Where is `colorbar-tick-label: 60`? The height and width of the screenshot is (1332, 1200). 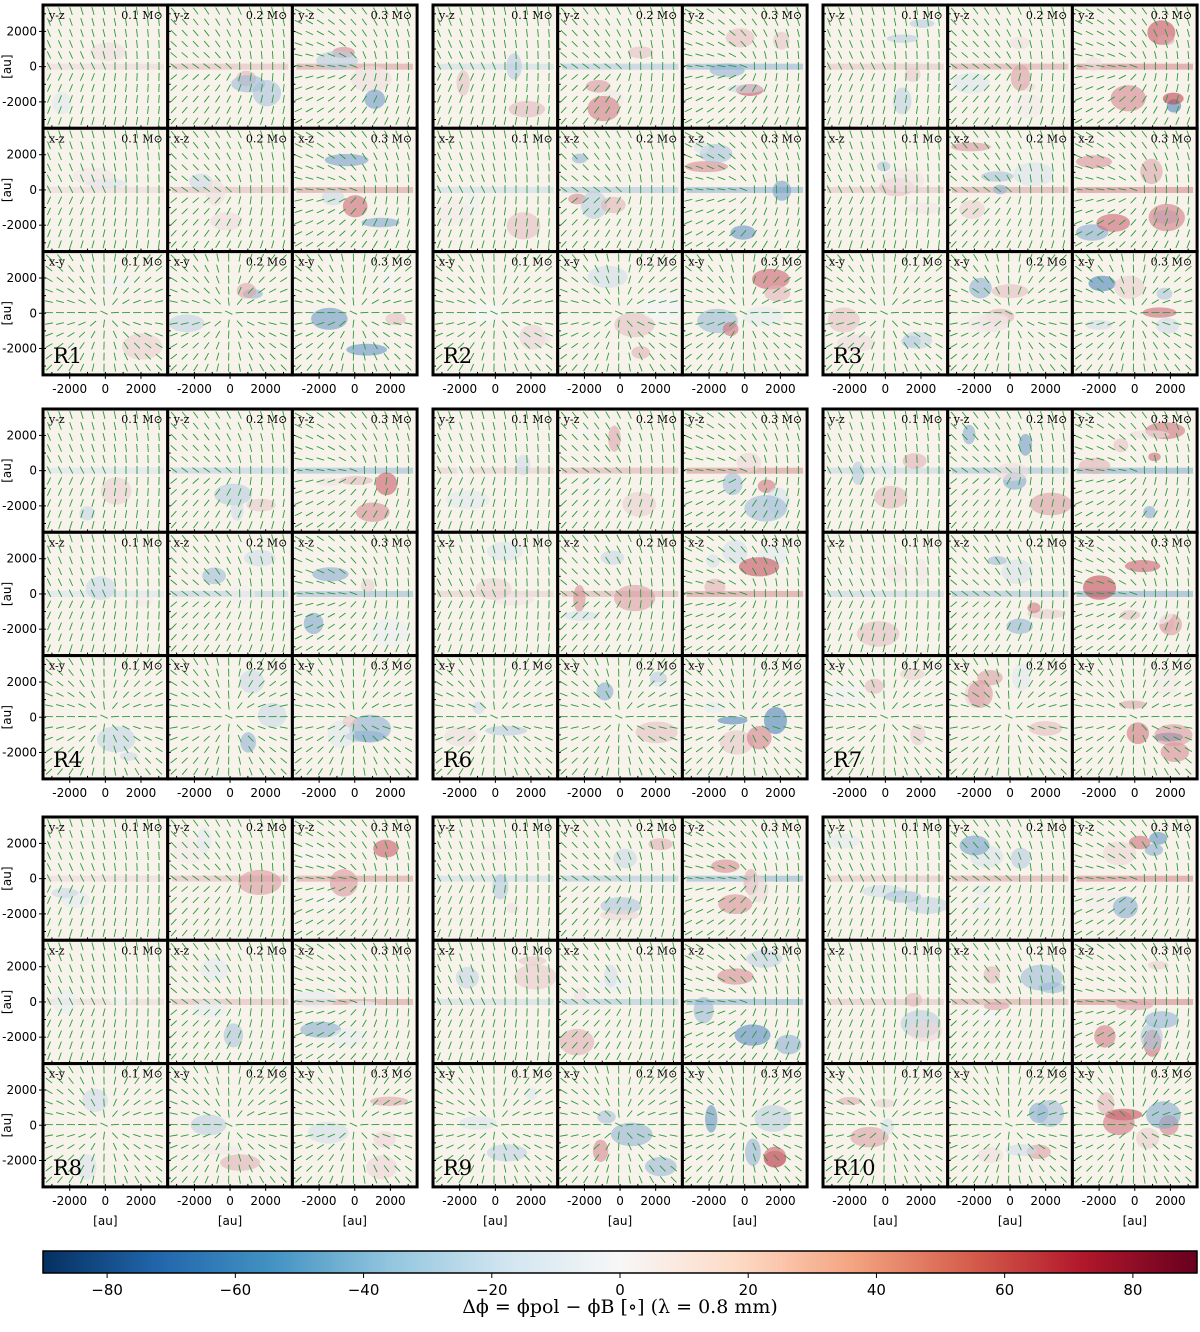 colorbar-tick-label: 60 is located at coordinates (1004, 1290).